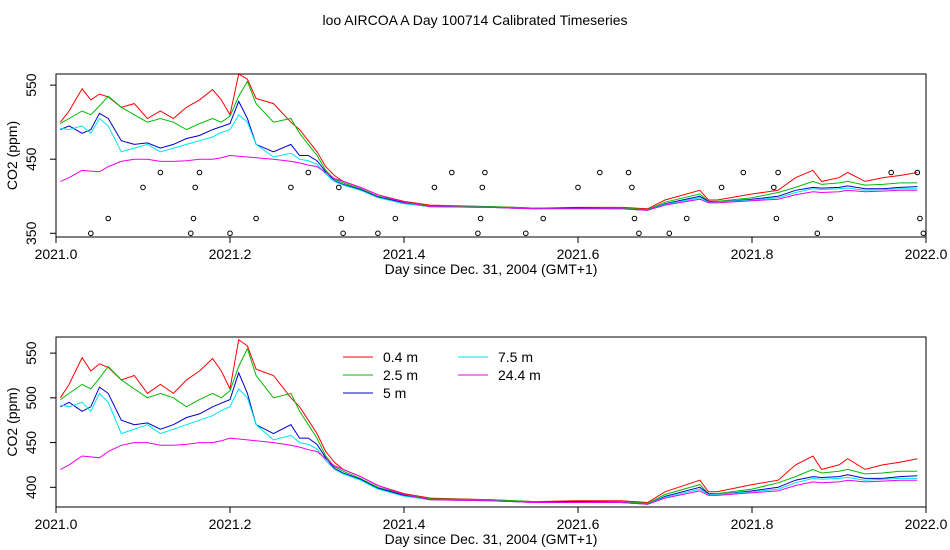 The width and height of the screenshot is (950, 550). What do you see at coordinates (578, 254) in the screenshot?
I see `chart-1-x-tick-label: 2021.6` at bounding box center [578, 254].